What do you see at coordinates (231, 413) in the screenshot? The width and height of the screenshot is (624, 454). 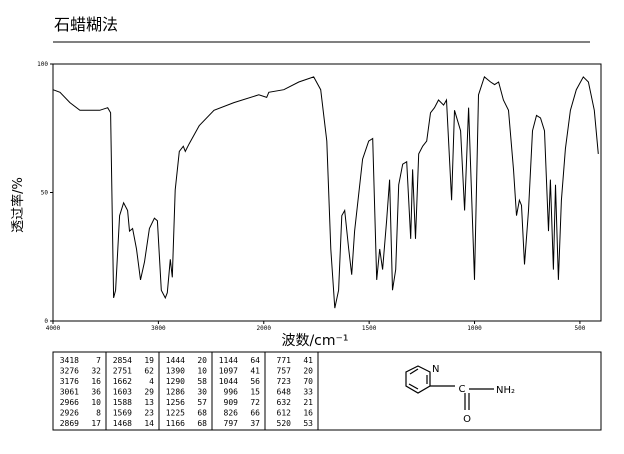 I see `peak-wavenumber: 826` at bounding box center [231, 413].